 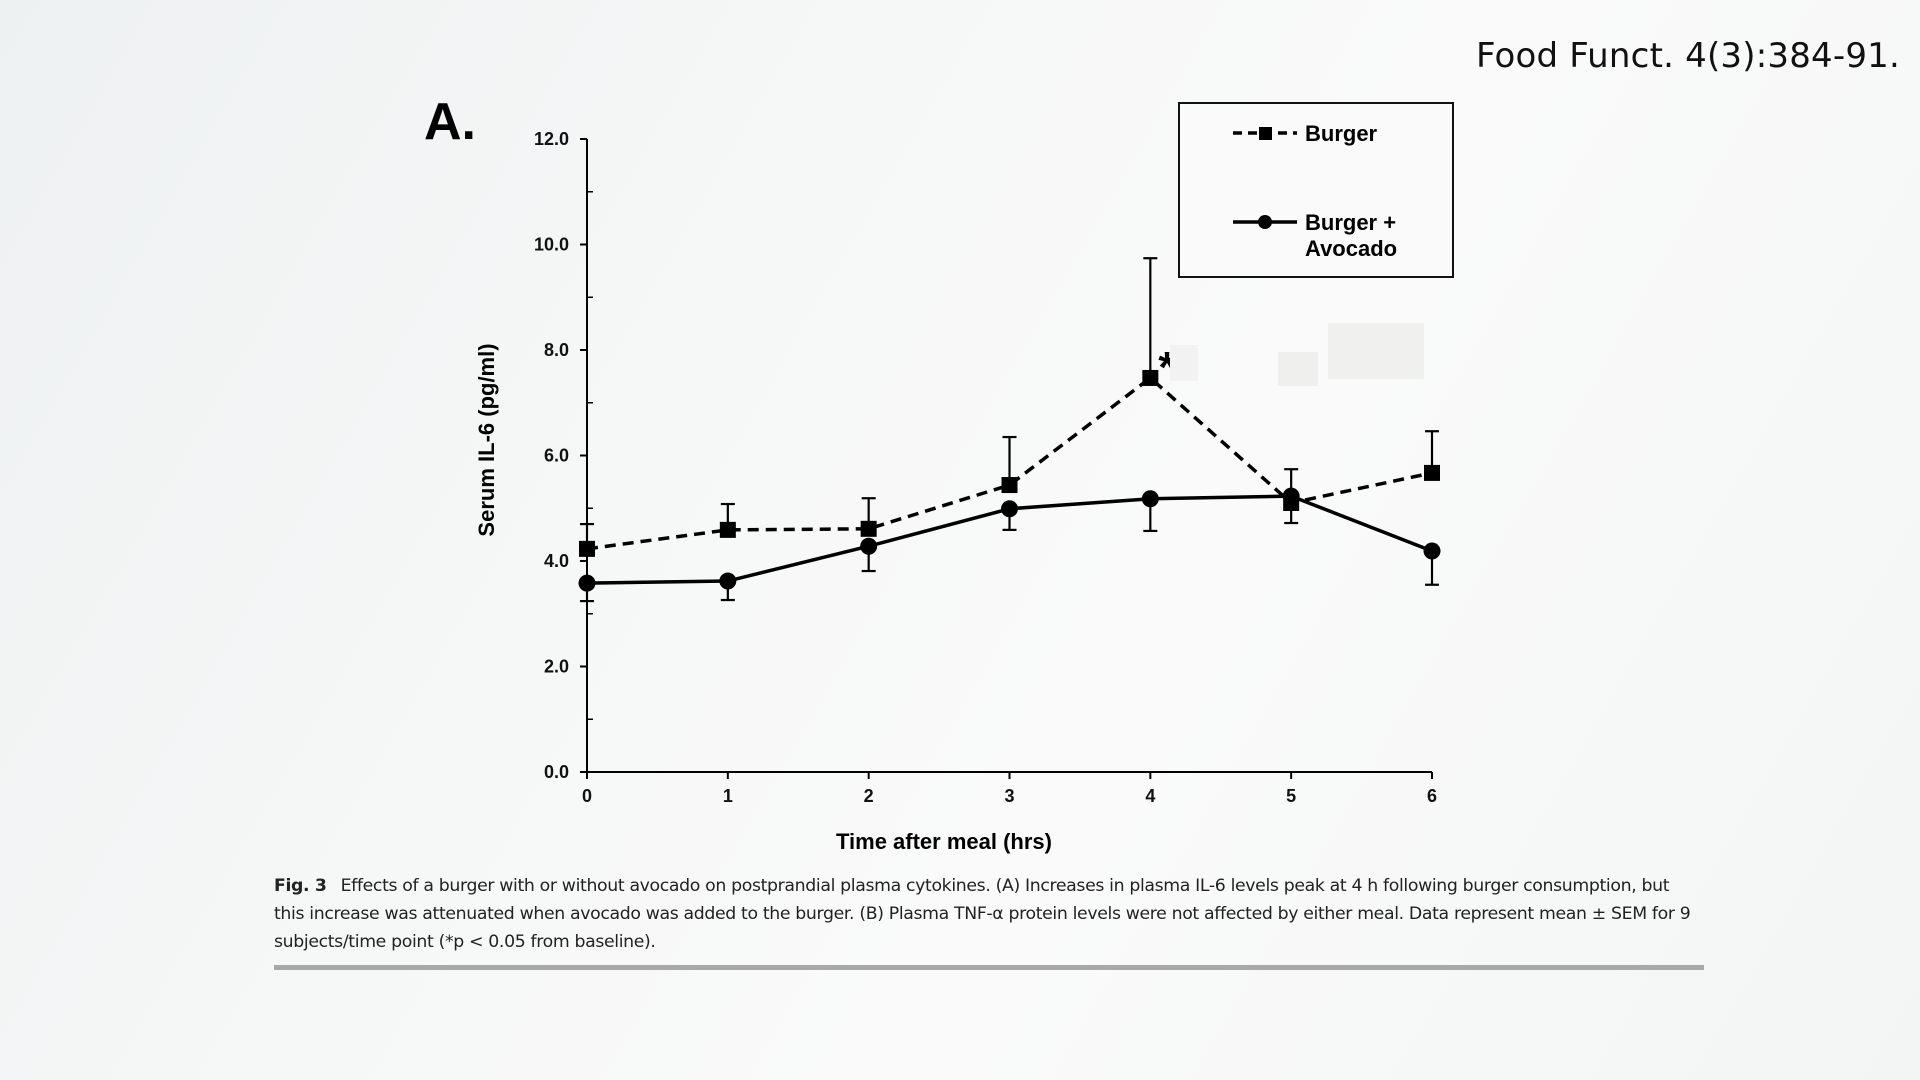 What do you see at coordinates (556, 772) in the screenshot?
I see `y-tick-label: 0.0` at bounding box center [556, 772].